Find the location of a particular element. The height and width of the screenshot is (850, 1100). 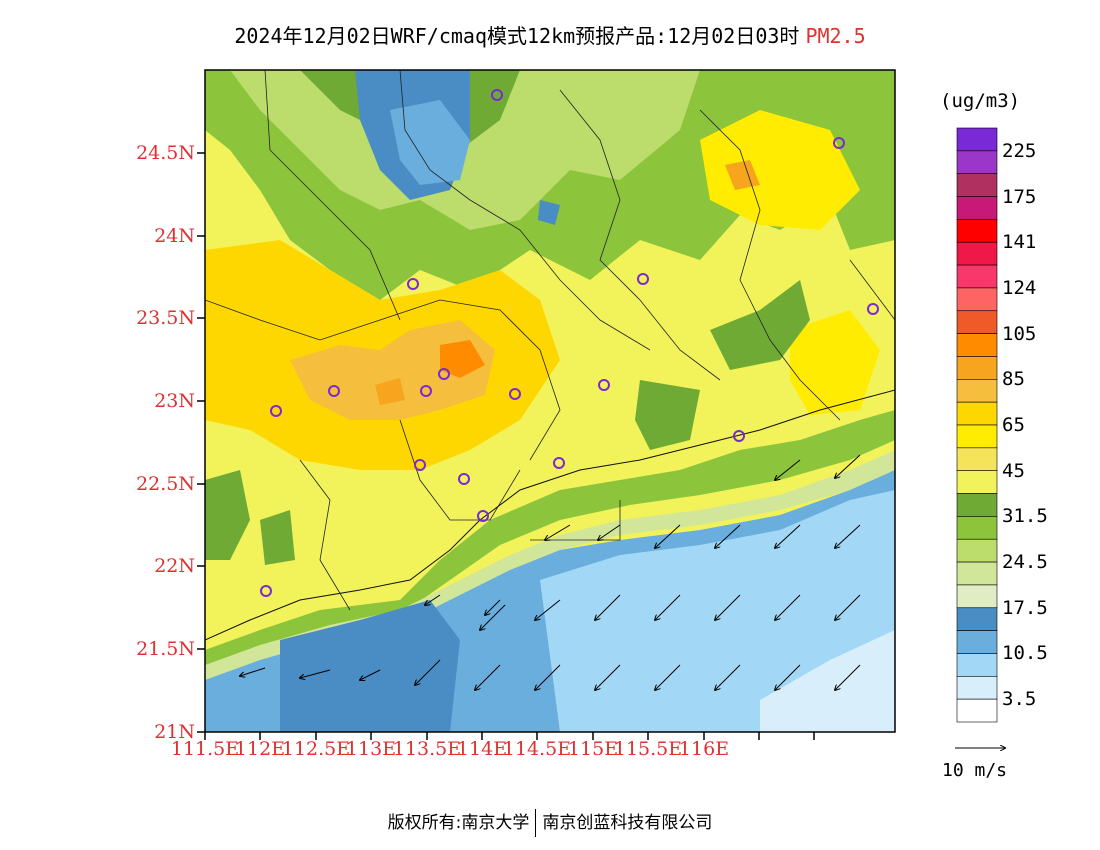

lat-tick-label: 21.5N is located at coordinates (165, 649).